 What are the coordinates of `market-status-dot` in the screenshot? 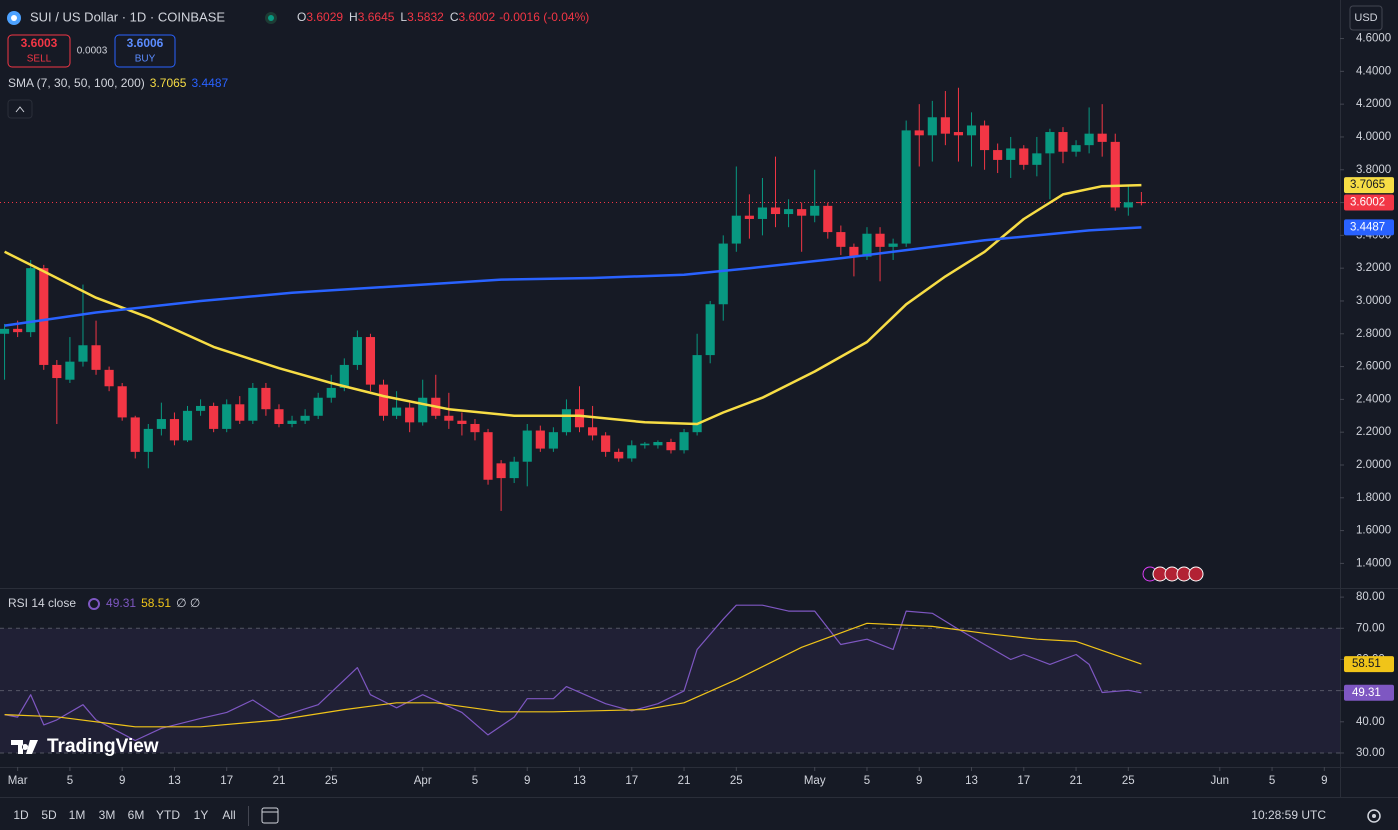 It's located at (271, 18).